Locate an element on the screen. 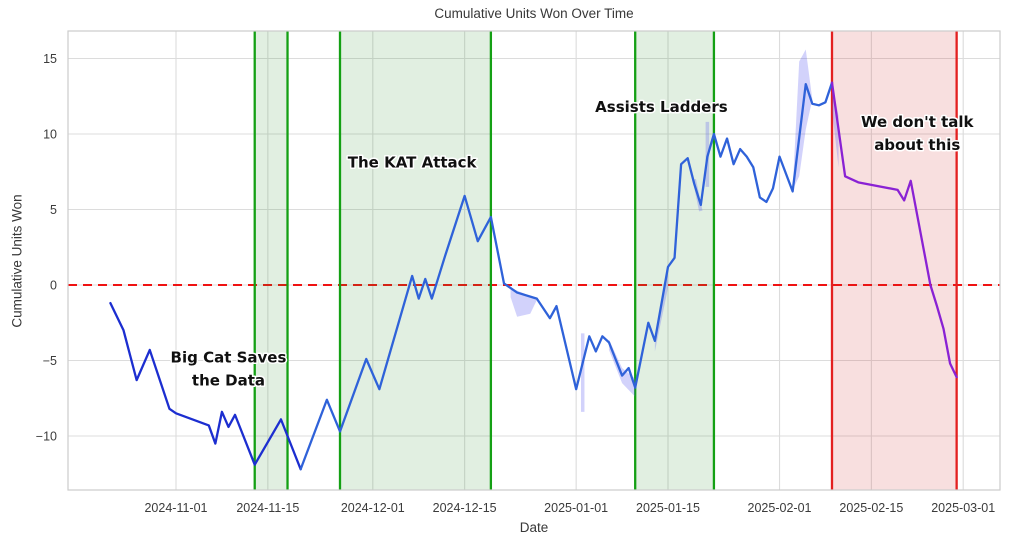 The height and width of the screenshot is (550, 1012). event-annotation: about this is located at coordinates (917, 145).